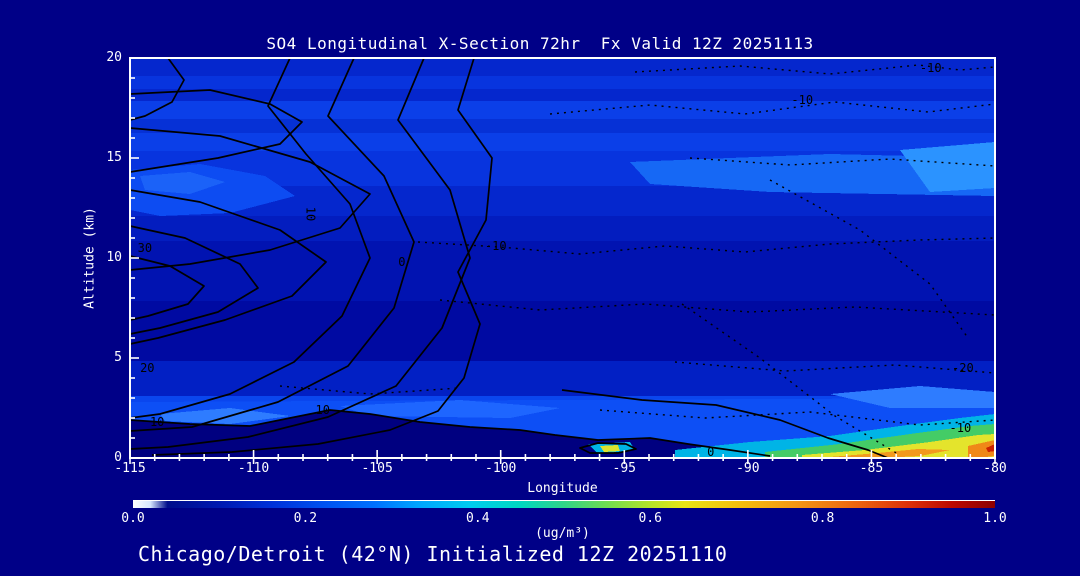 The height and width of the screenshot is (576, 1080). Describe the element at coordinates (560, 469) in the screenshot. I see `x-tick-labels: -115 -110 -105 -100 -95 -90 -85 -80` at that location.